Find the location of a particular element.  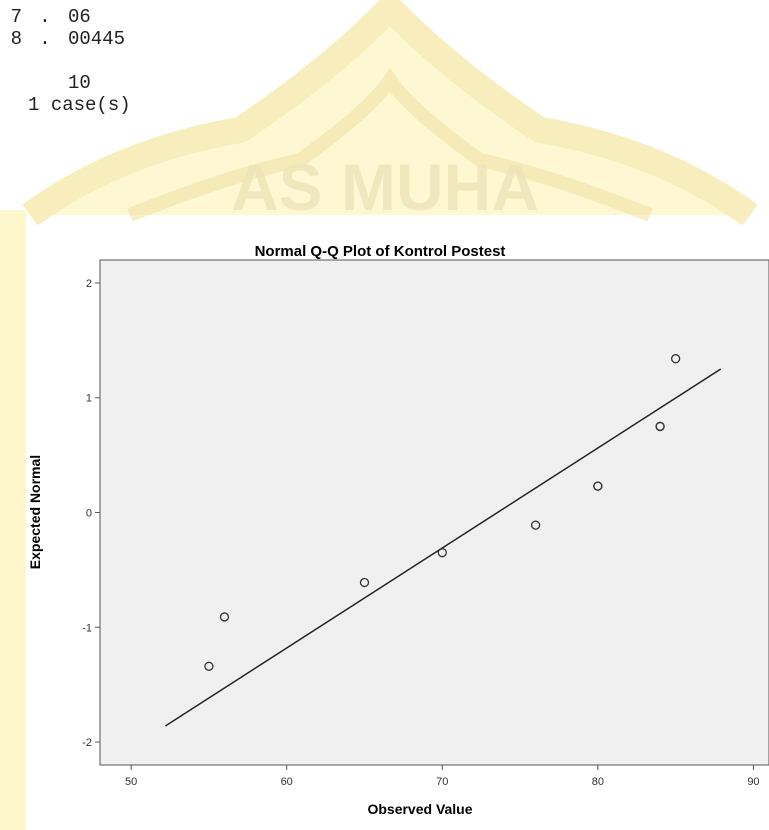

case-count: 1 is located at coordinates (34, 105).